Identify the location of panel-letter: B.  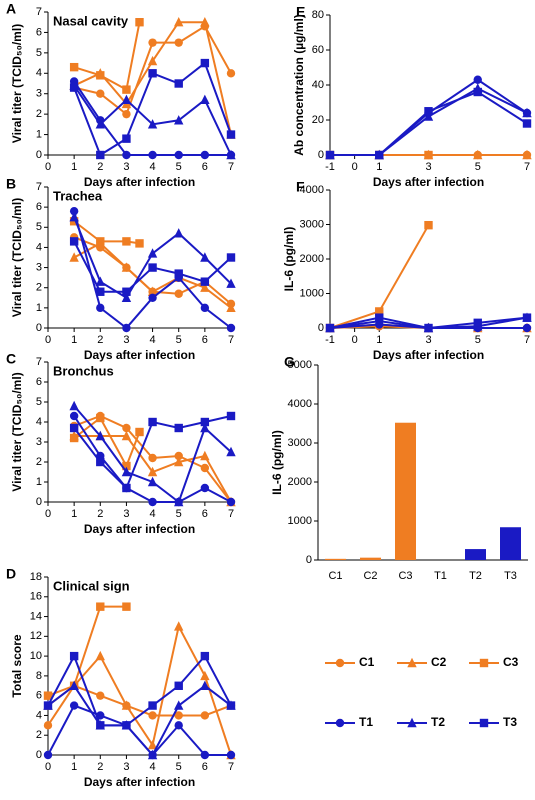
(11, 184).